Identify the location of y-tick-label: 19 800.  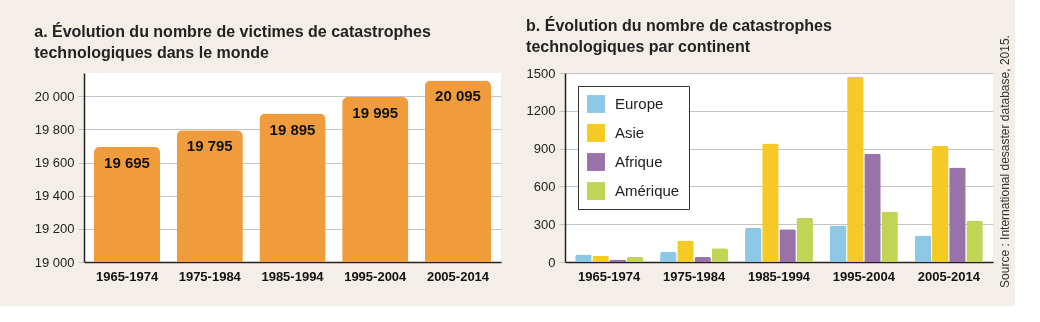
(54, 129).